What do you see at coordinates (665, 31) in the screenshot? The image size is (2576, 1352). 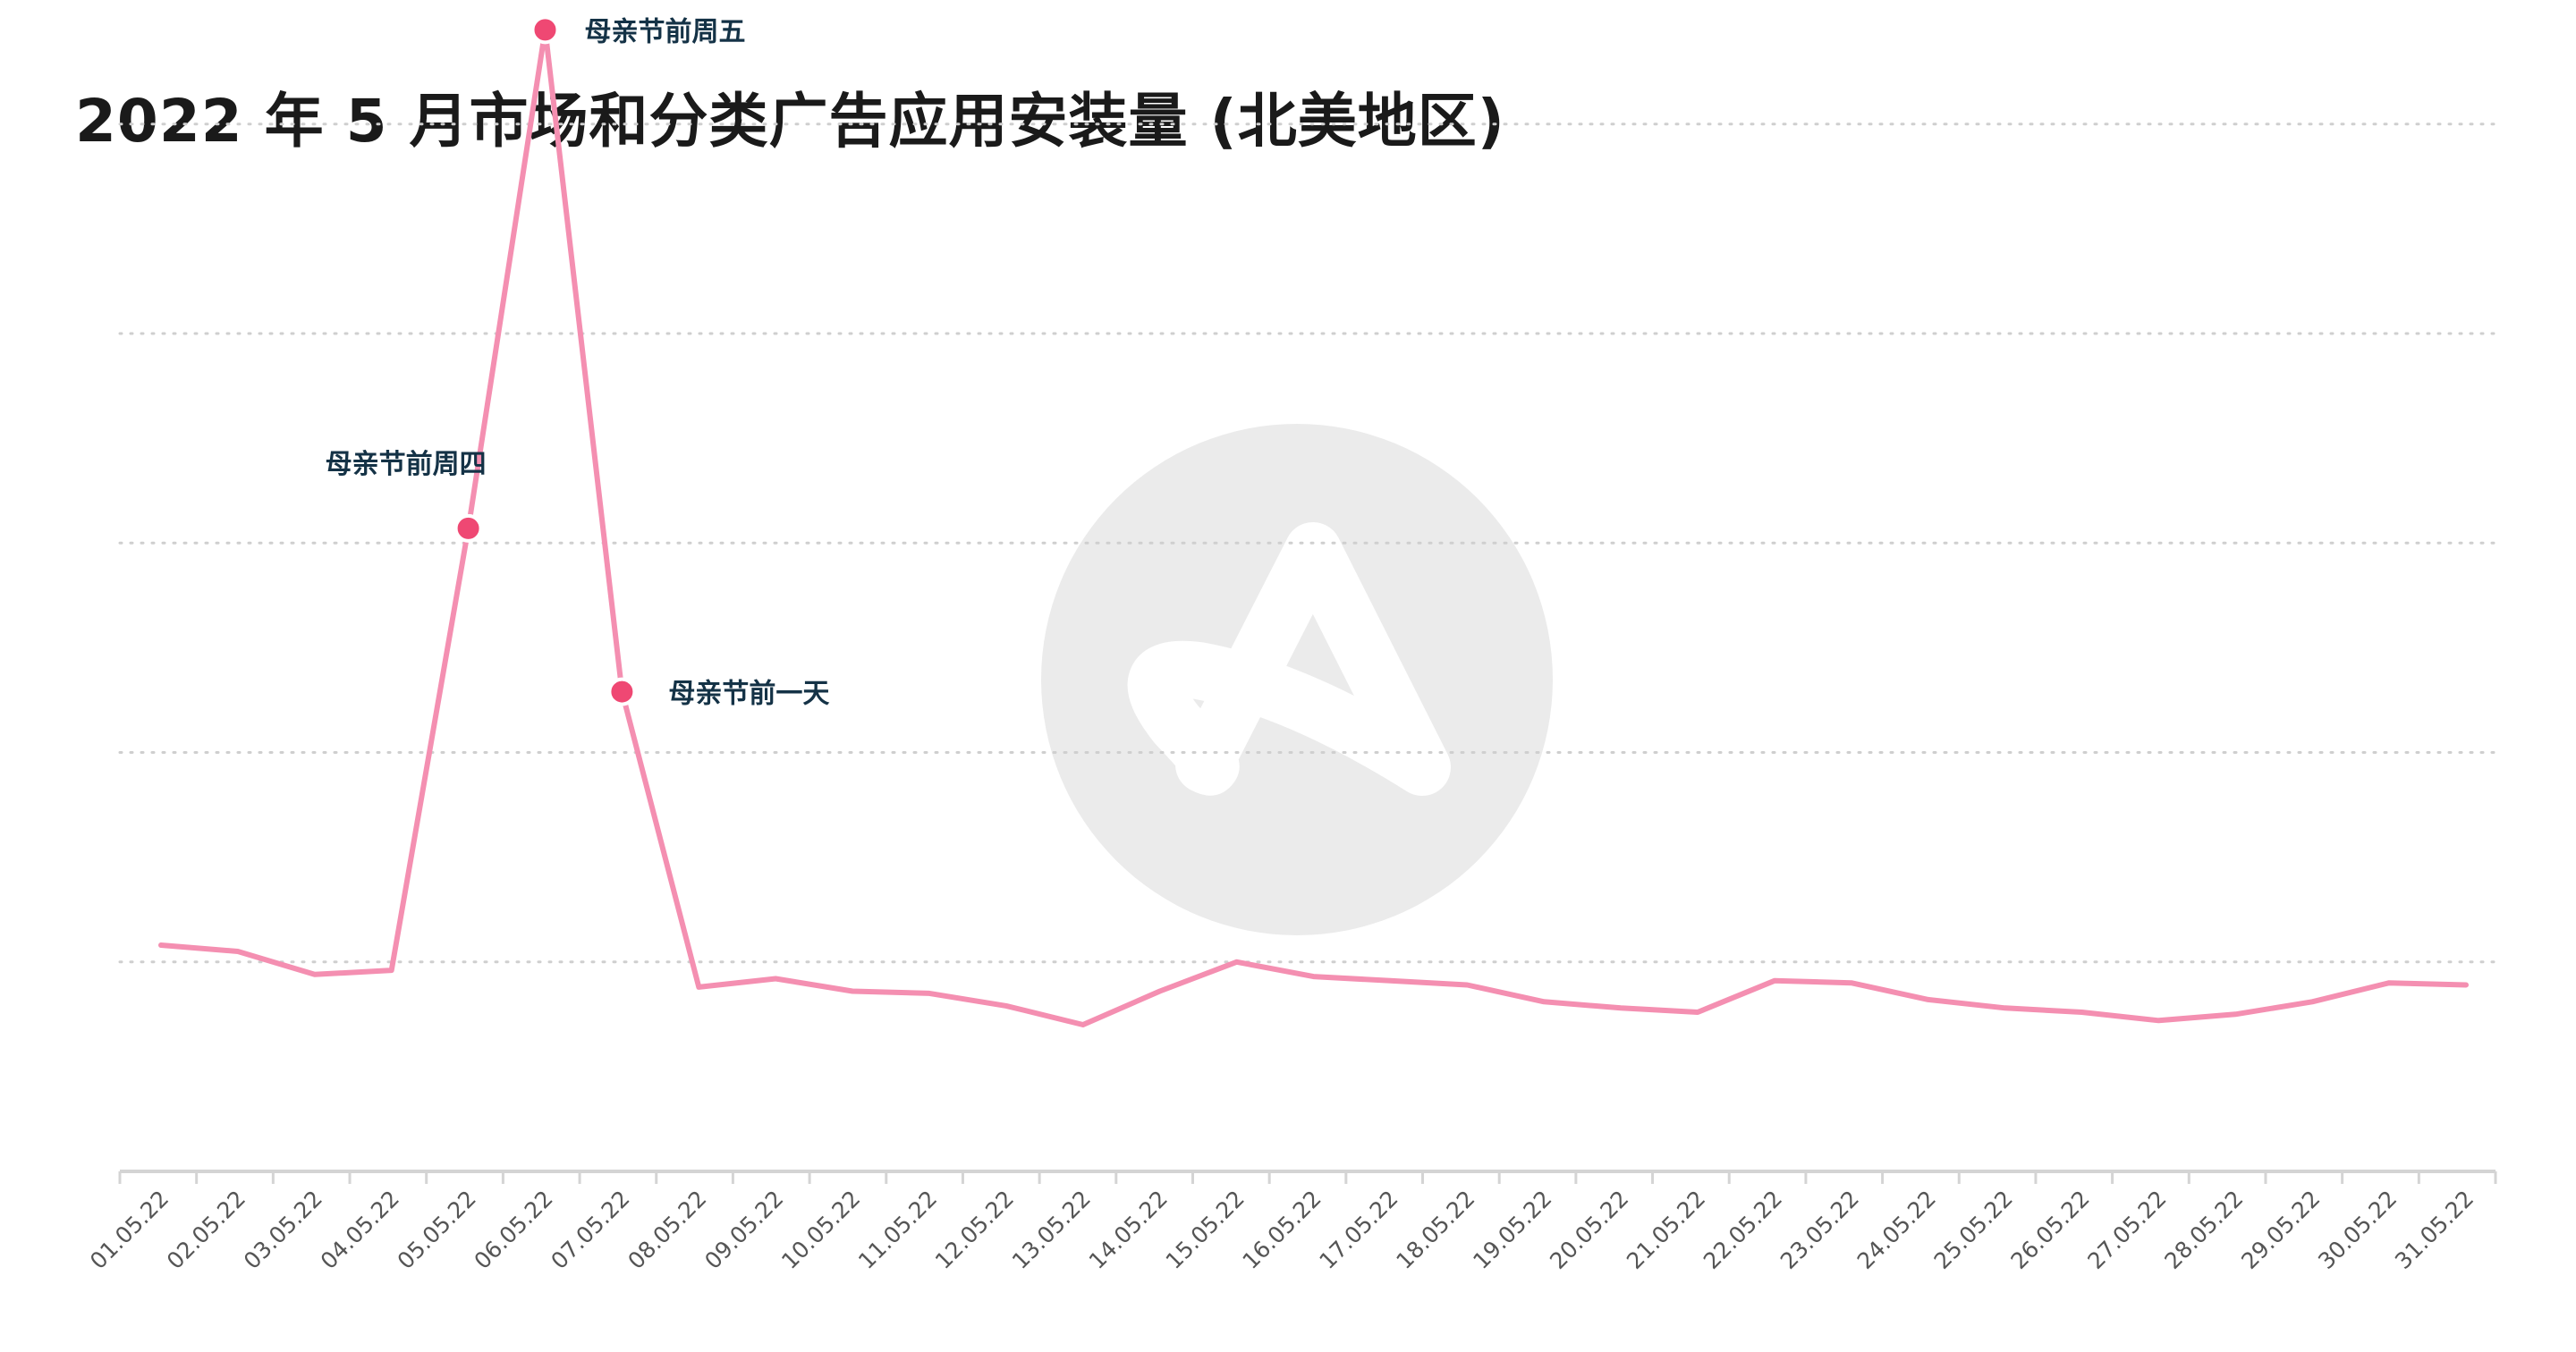 I see `annotation-label: 母亲节前周五` at bounding box center [665, 31].